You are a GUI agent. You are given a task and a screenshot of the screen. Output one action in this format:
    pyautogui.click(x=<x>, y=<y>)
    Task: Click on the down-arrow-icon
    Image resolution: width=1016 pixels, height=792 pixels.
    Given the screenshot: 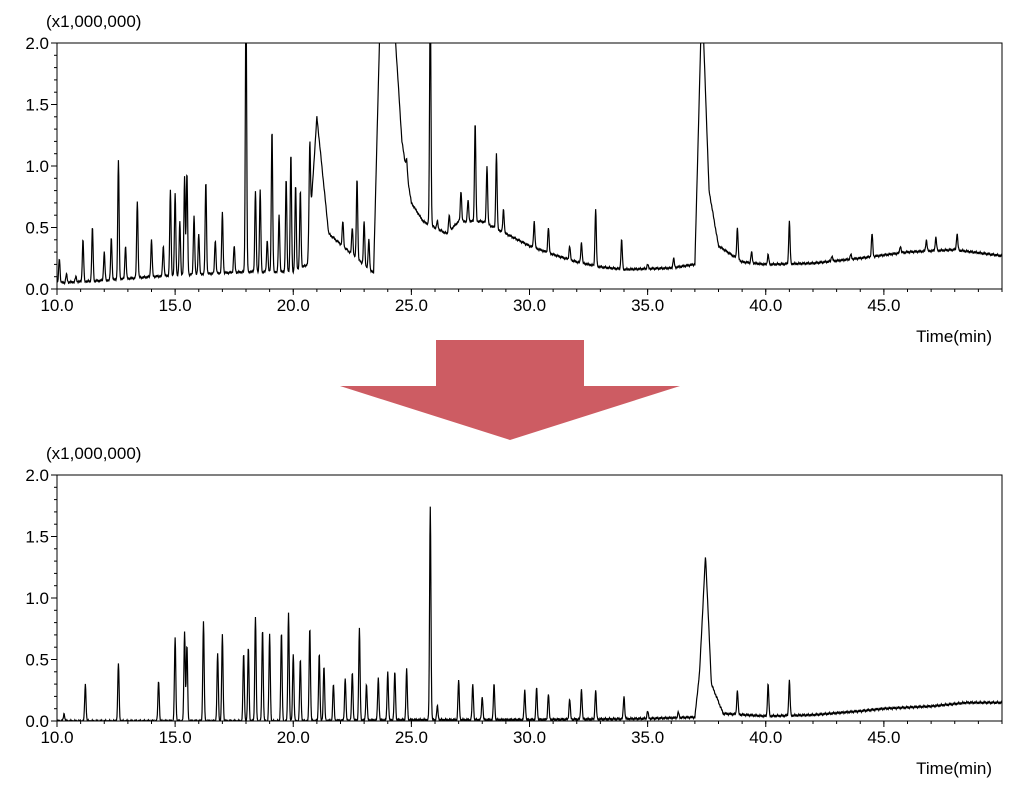 What is the action you would take?
    pyautogui.click(x=510, y=390)
    